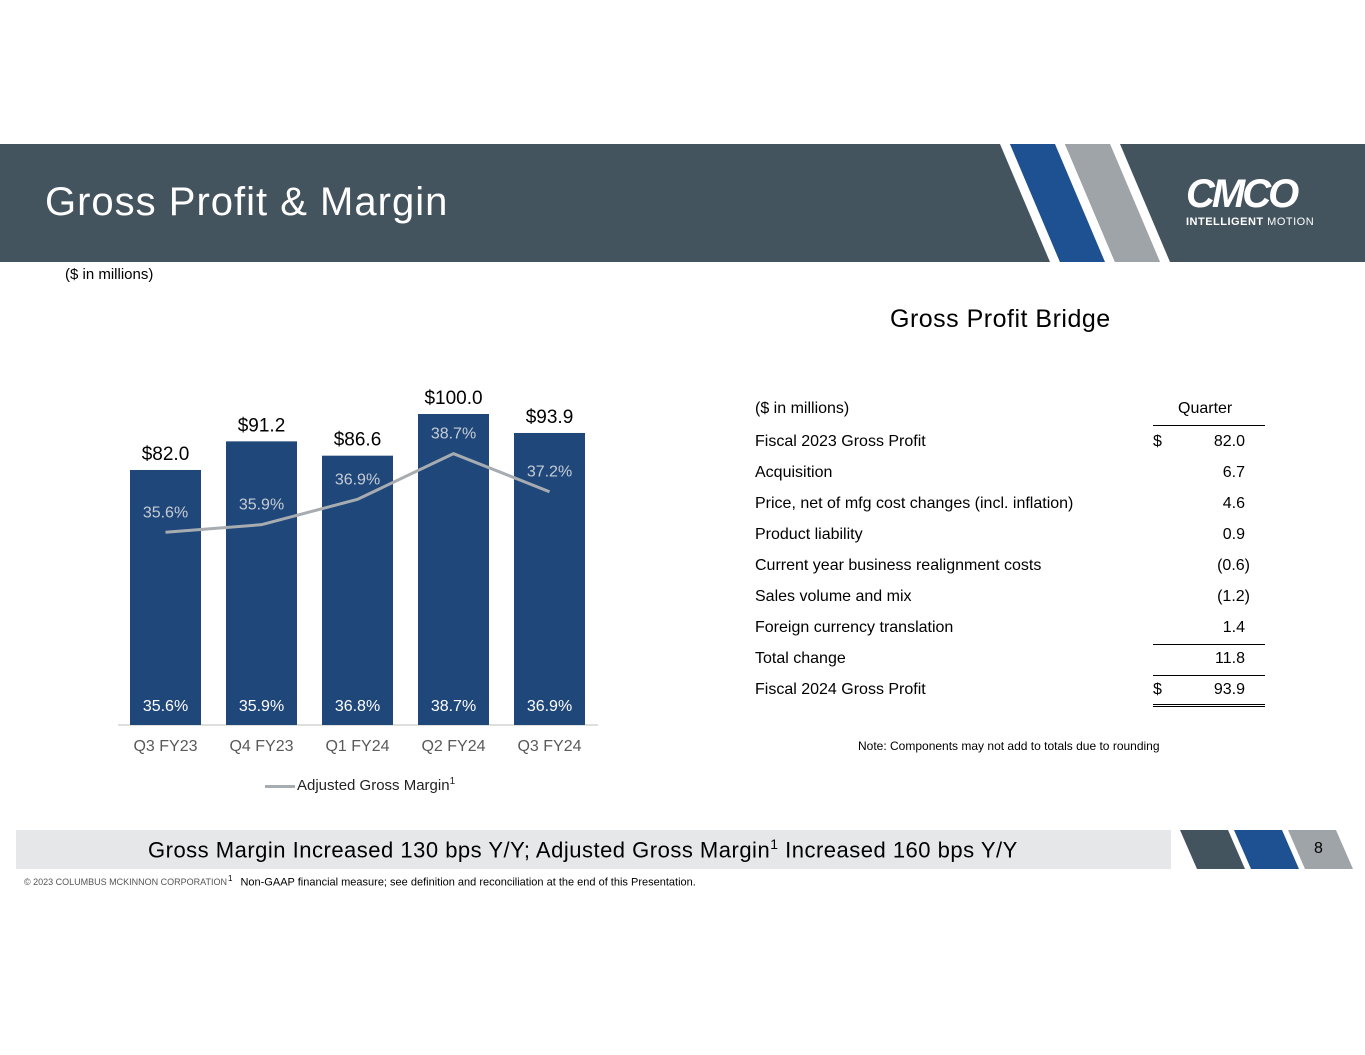 This screenshot has height=1055, width=1365. Describe the element at coordinates (800, 658) in the screenshot. I see `row-label: Total change` at that location.